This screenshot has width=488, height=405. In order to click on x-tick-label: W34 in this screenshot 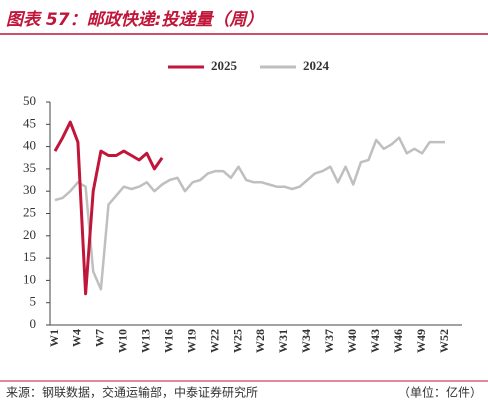, I will do `click(306, 341)`.